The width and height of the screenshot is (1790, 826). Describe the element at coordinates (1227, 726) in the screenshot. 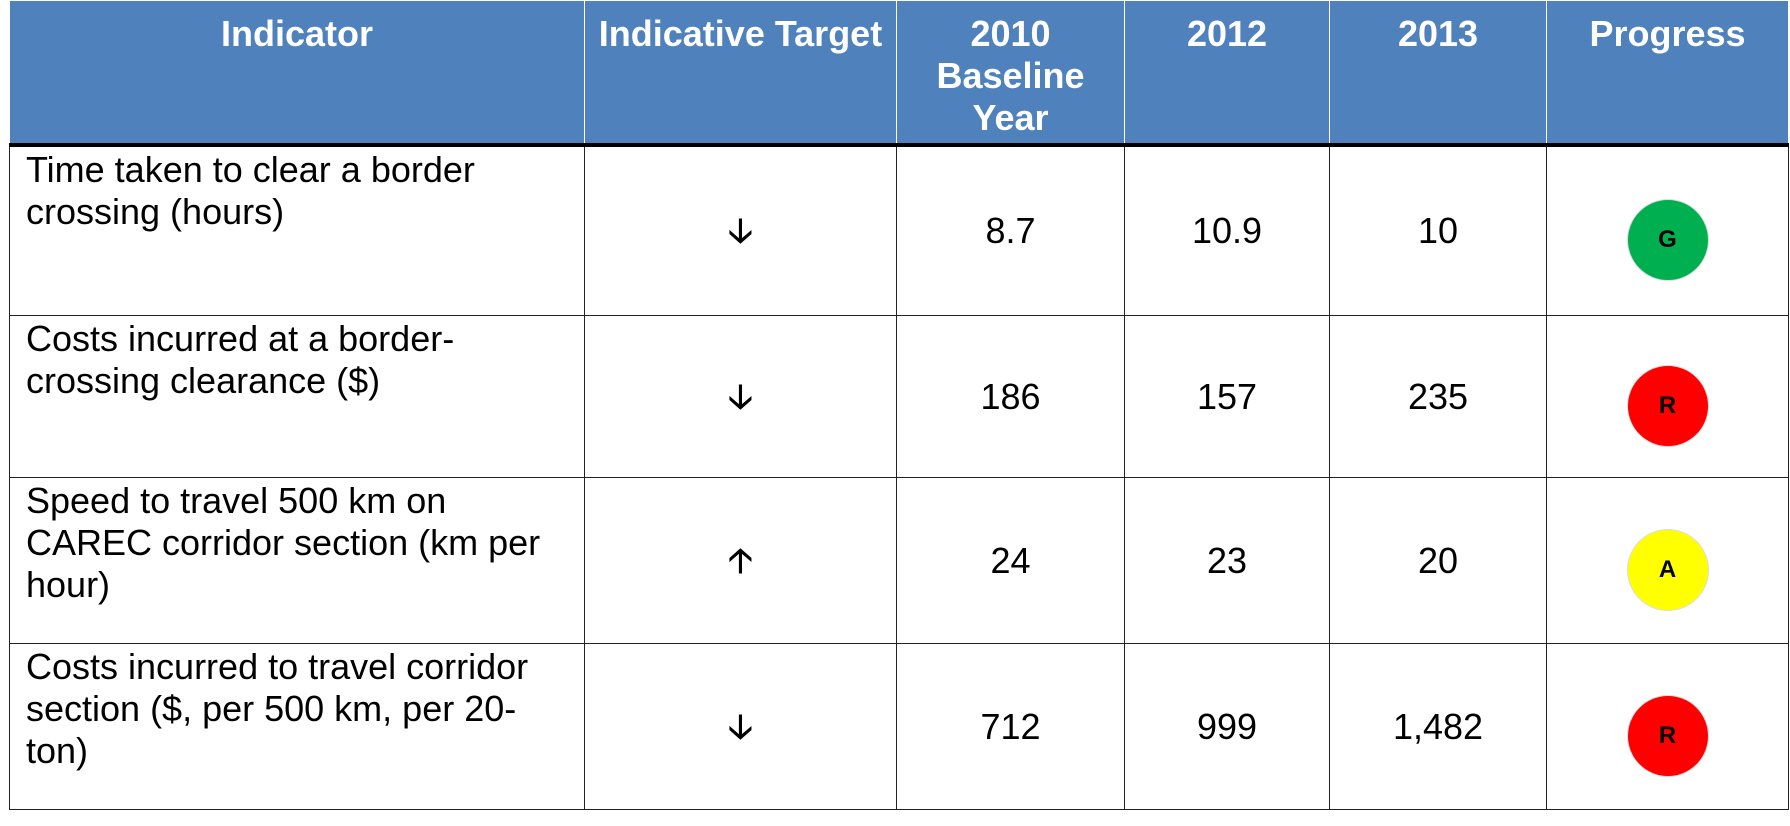

I see `value-cell: 999` at that location.